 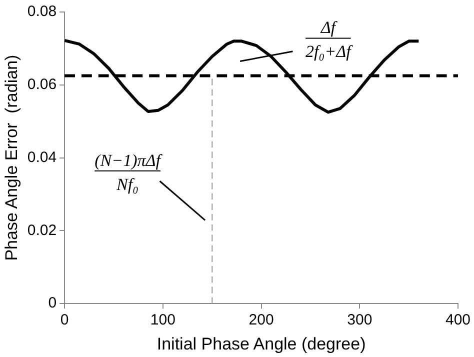 What do you see at coordinates (42, 230) in the screenshot?
I see `y-tick-label: 0.02` at bounding box center [42, 230].